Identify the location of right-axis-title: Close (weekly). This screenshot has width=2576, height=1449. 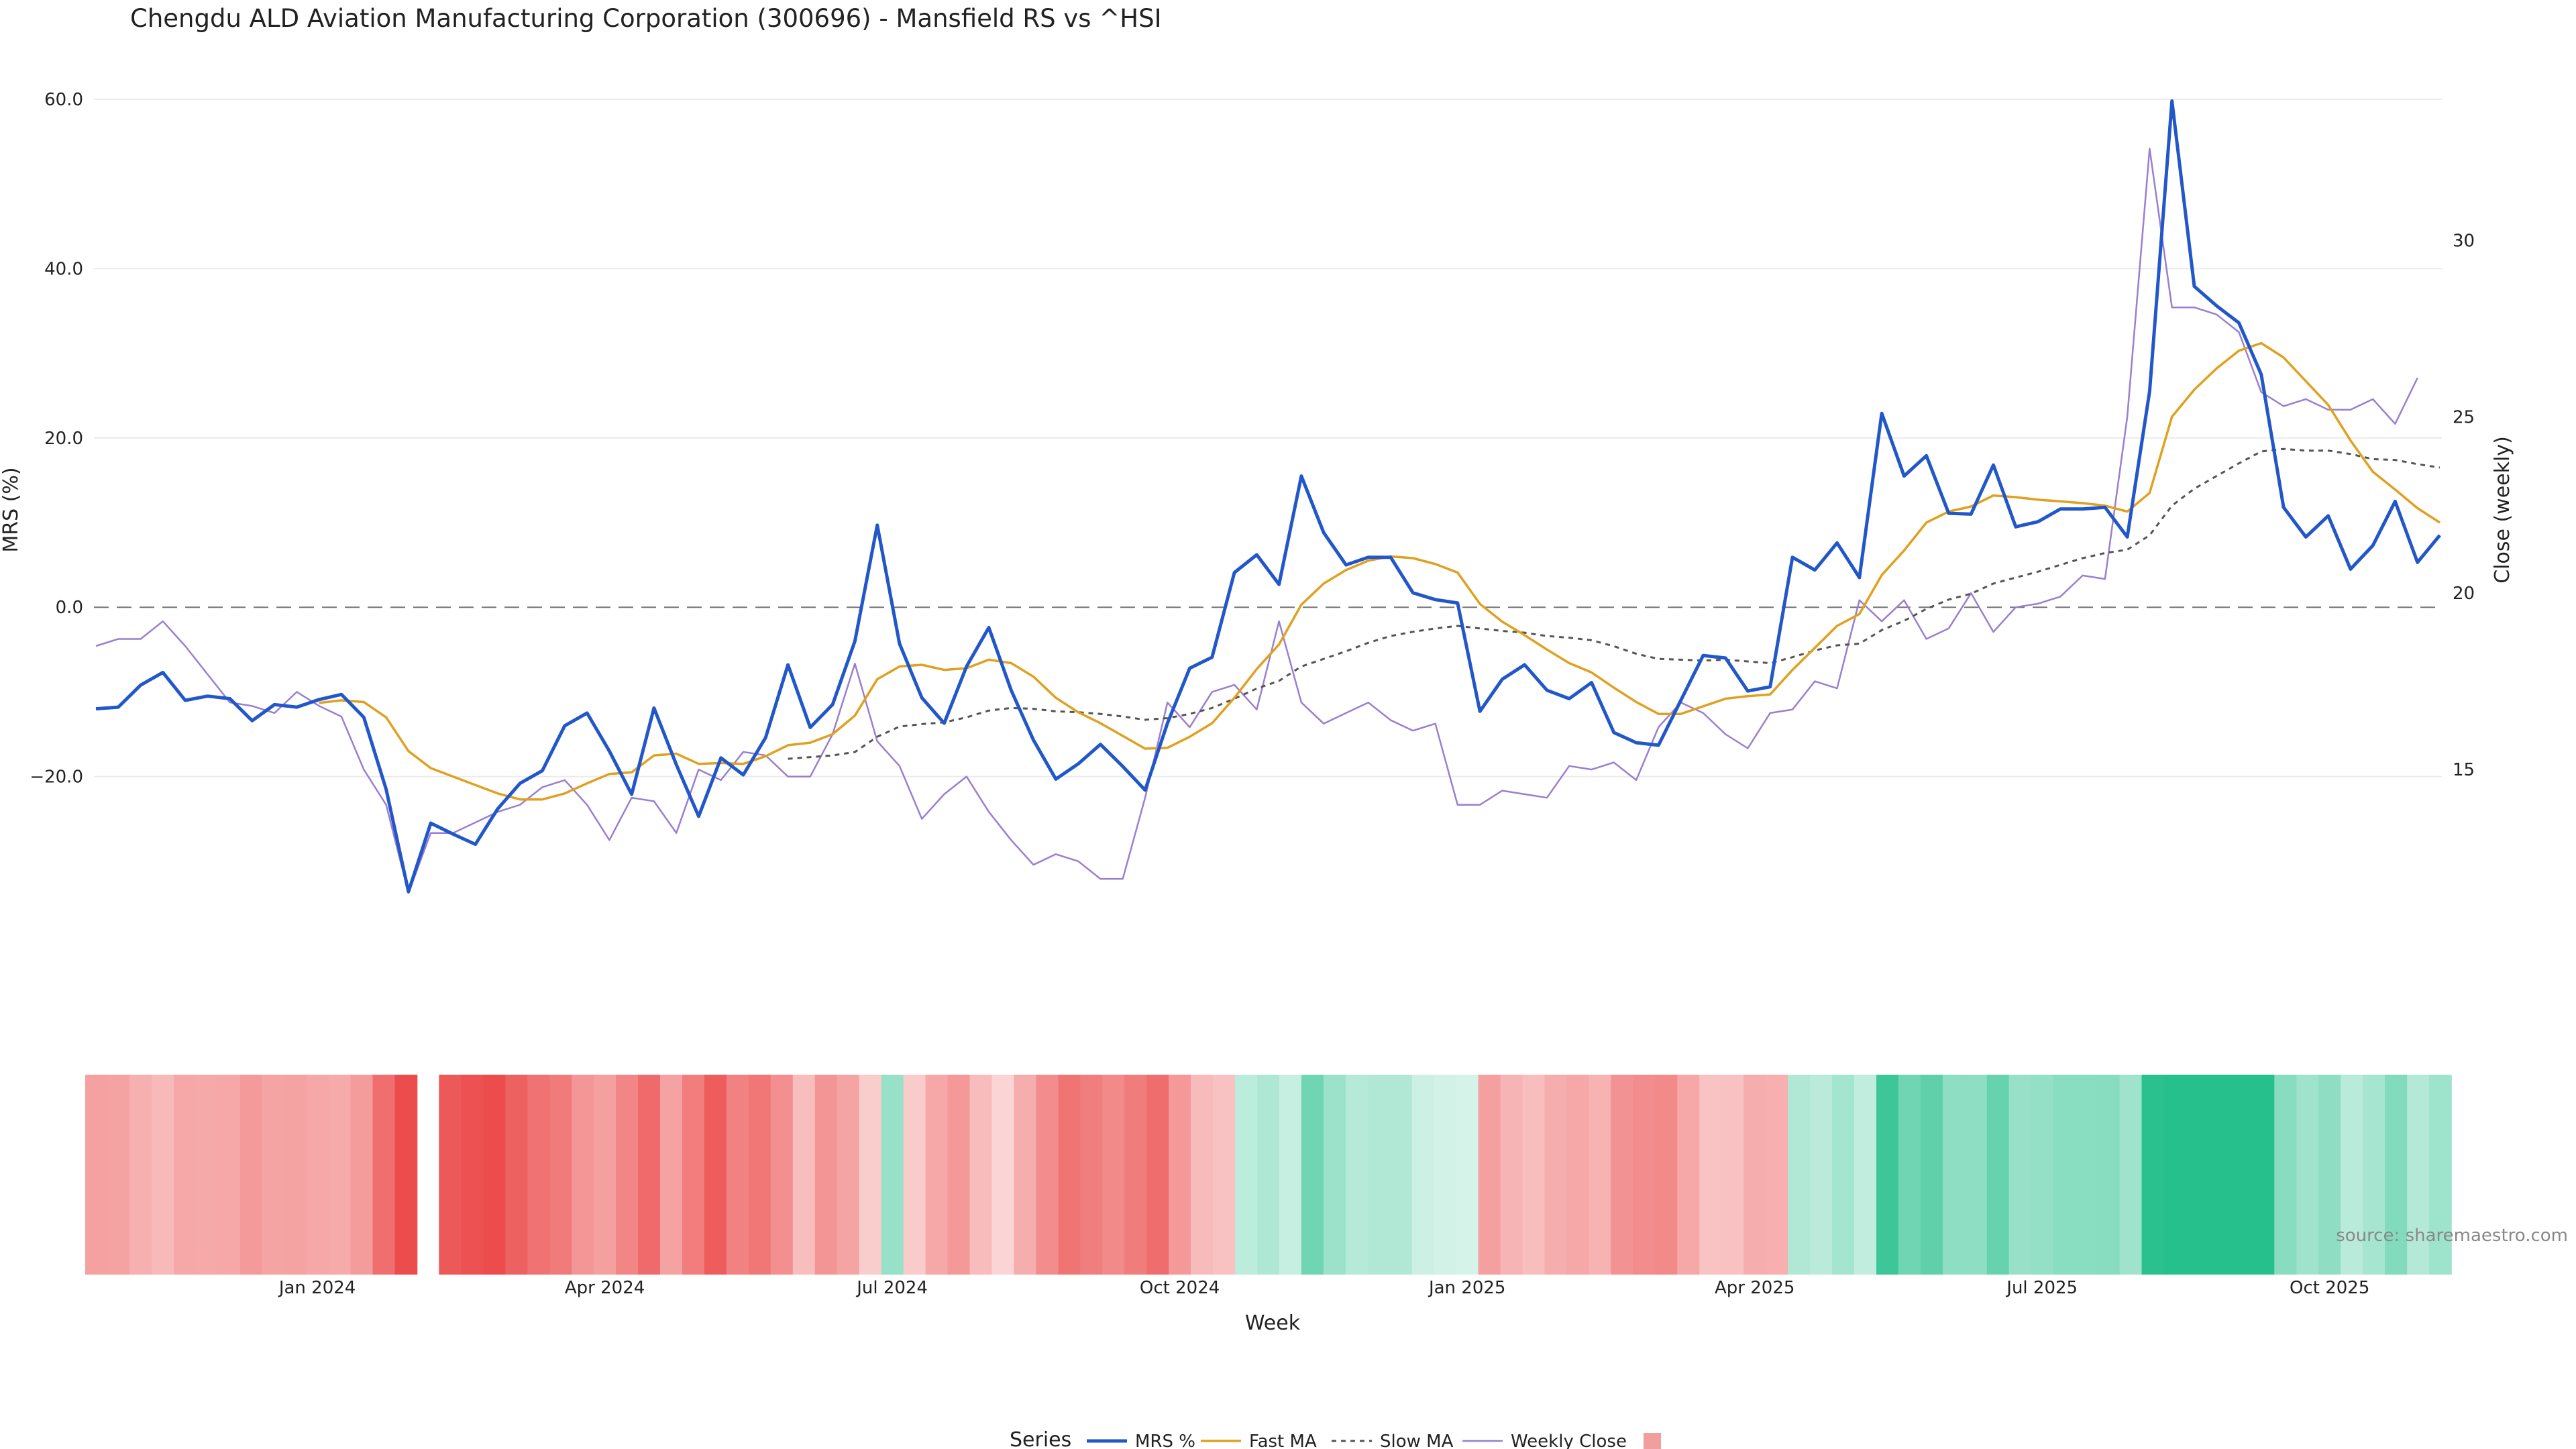
(2502, 510).